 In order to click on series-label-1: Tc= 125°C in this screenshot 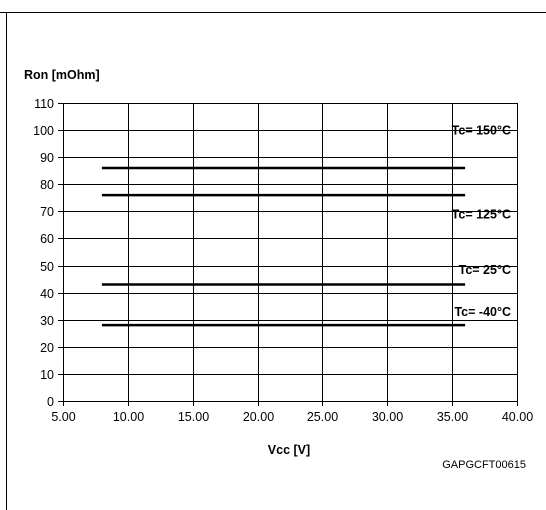, I will do `click(481, 215)`.